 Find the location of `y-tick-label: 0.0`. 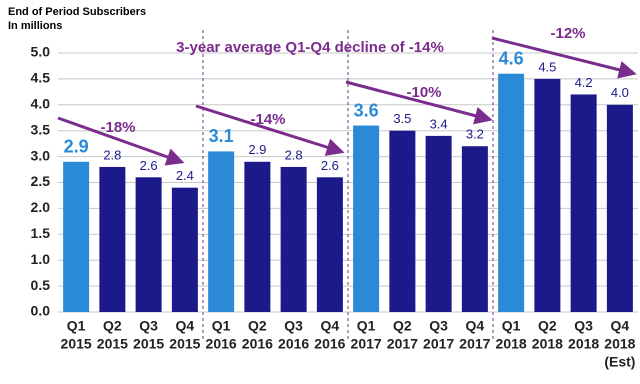

y-tick-label: 0.0 is located at coordinates (41, 311).